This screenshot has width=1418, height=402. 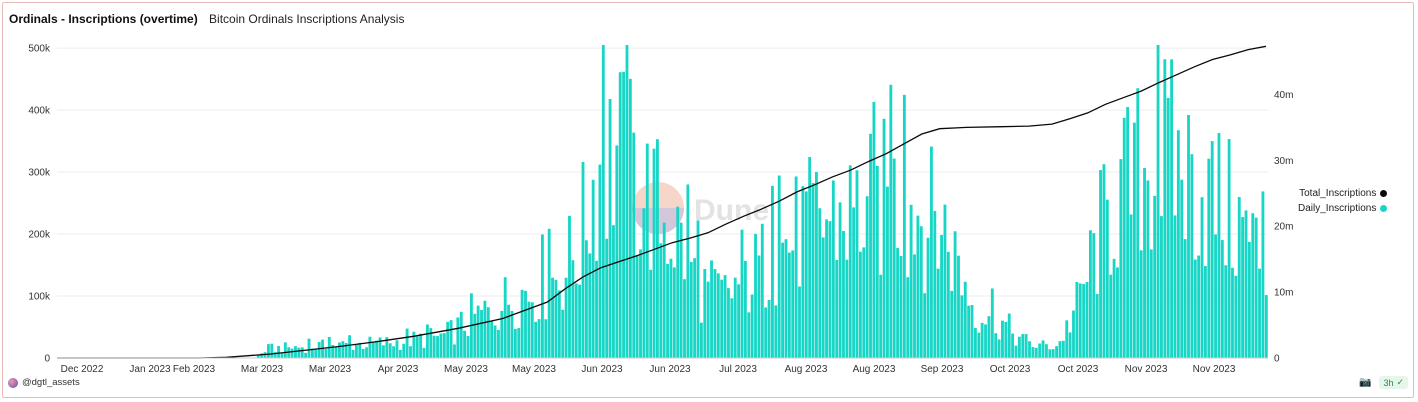 I want to click on author-avatar, so click(x=13, y=382).